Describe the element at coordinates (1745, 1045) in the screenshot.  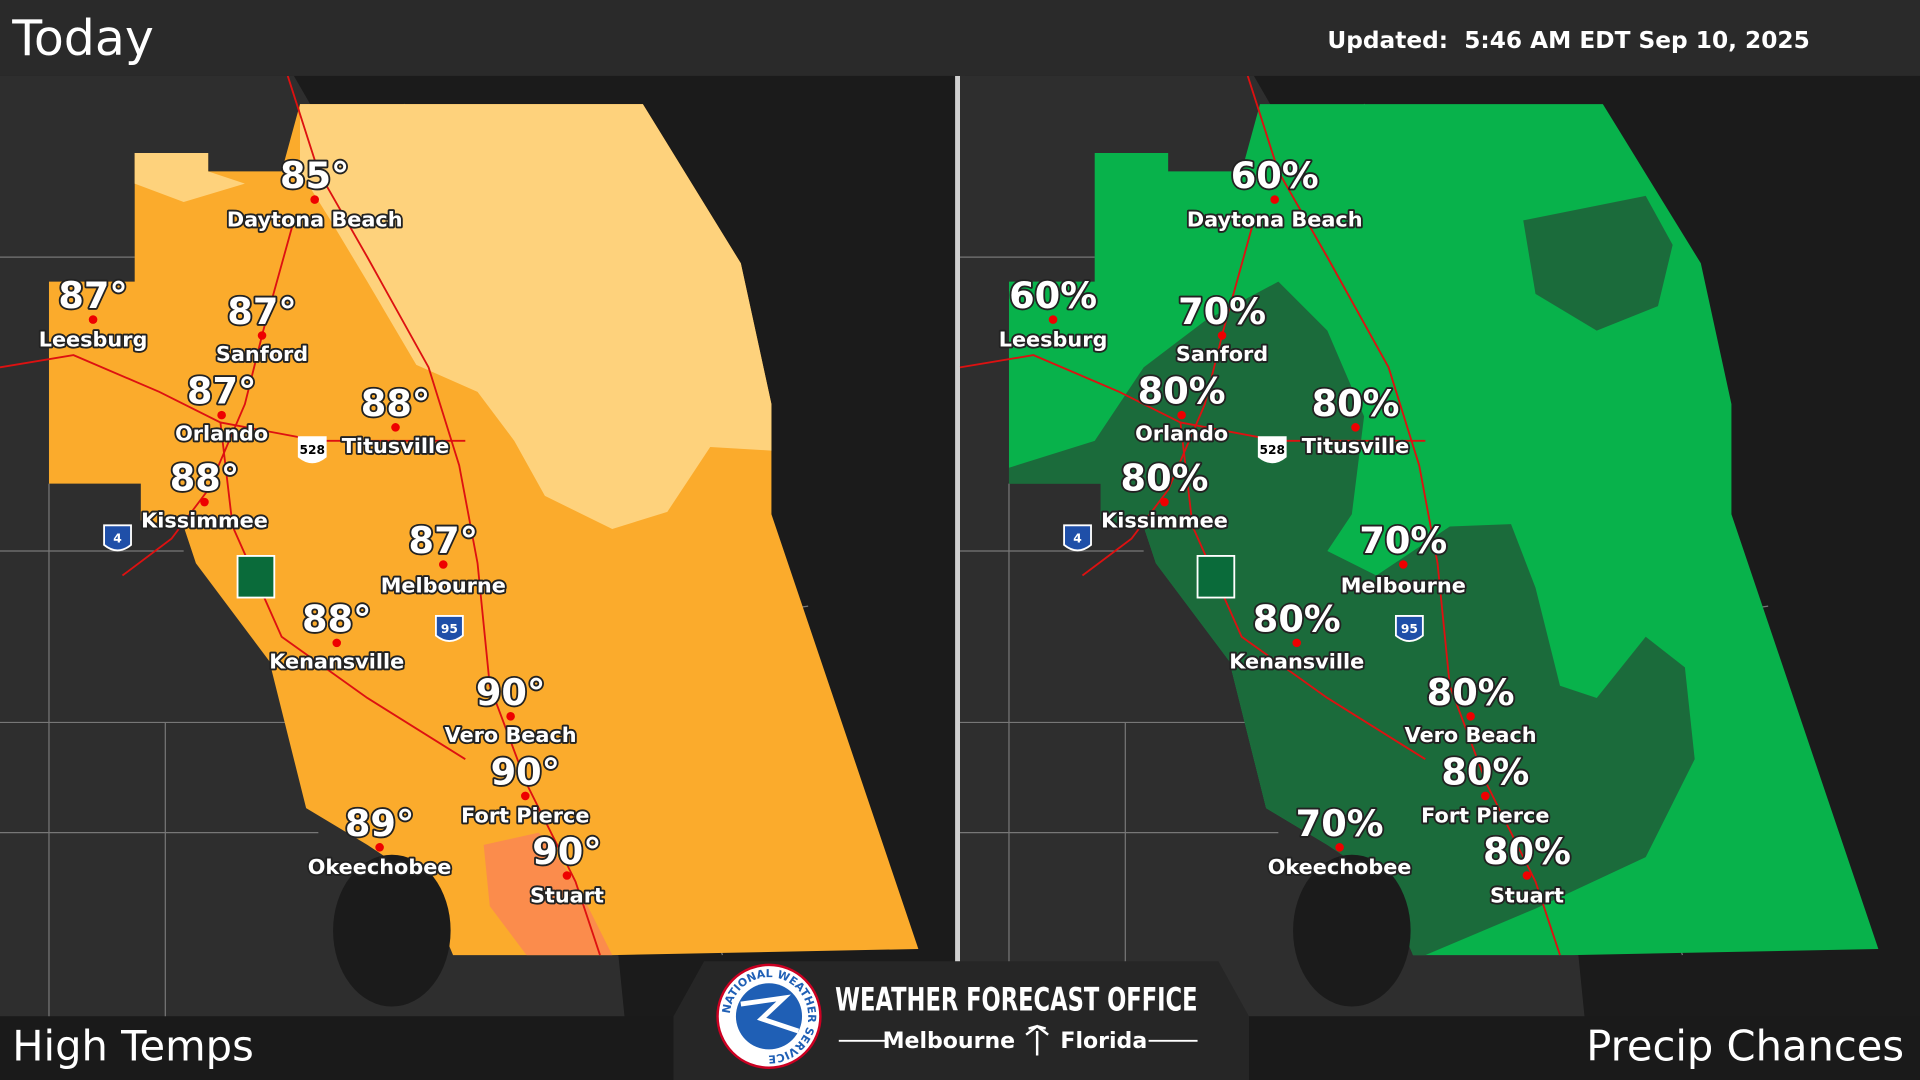
I see `panel-title: Precip Chances` at that location.